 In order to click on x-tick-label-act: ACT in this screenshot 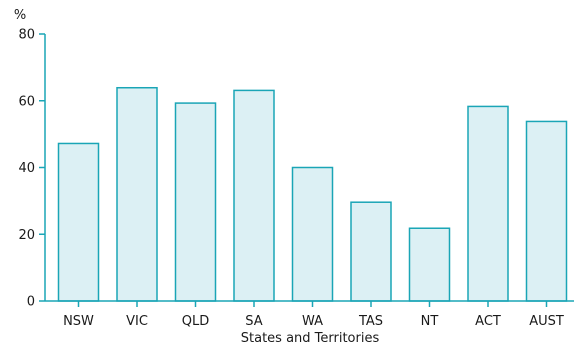, I will do `click(488, 321)`.